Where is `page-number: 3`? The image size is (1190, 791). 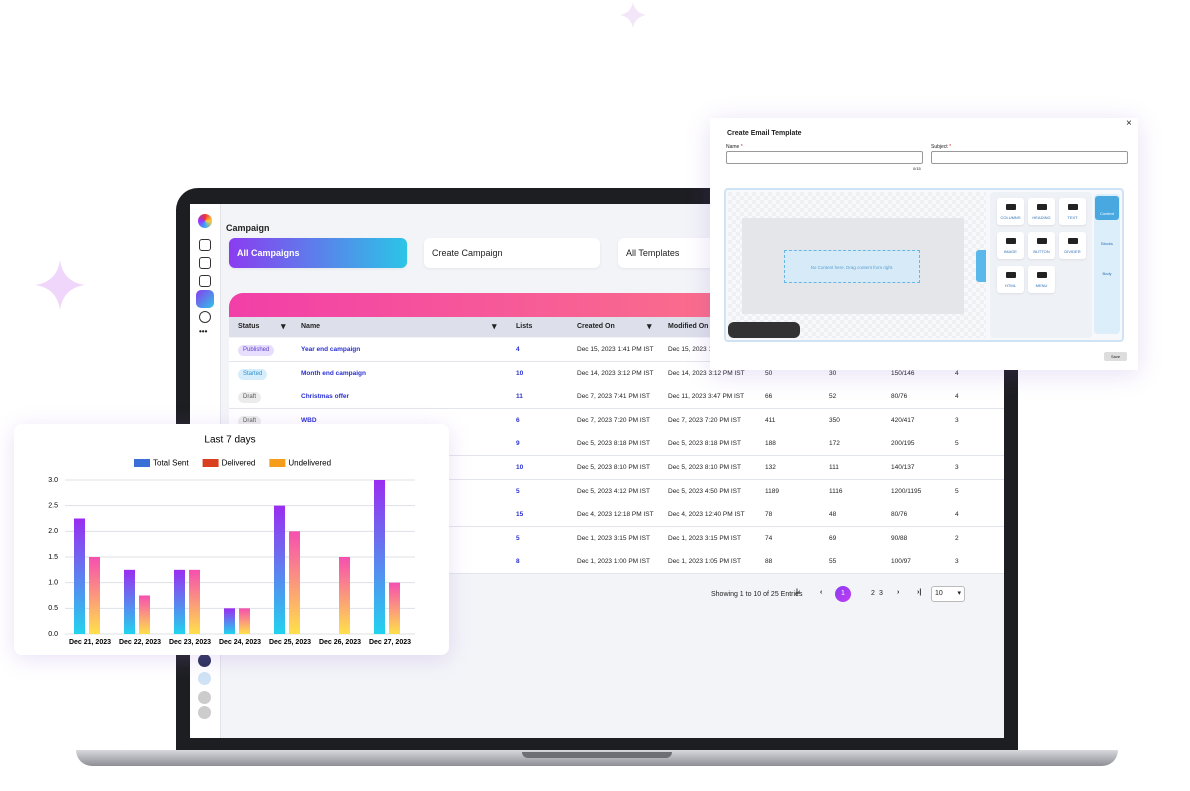 page-number: 3 is located at coordinates (881, 593).